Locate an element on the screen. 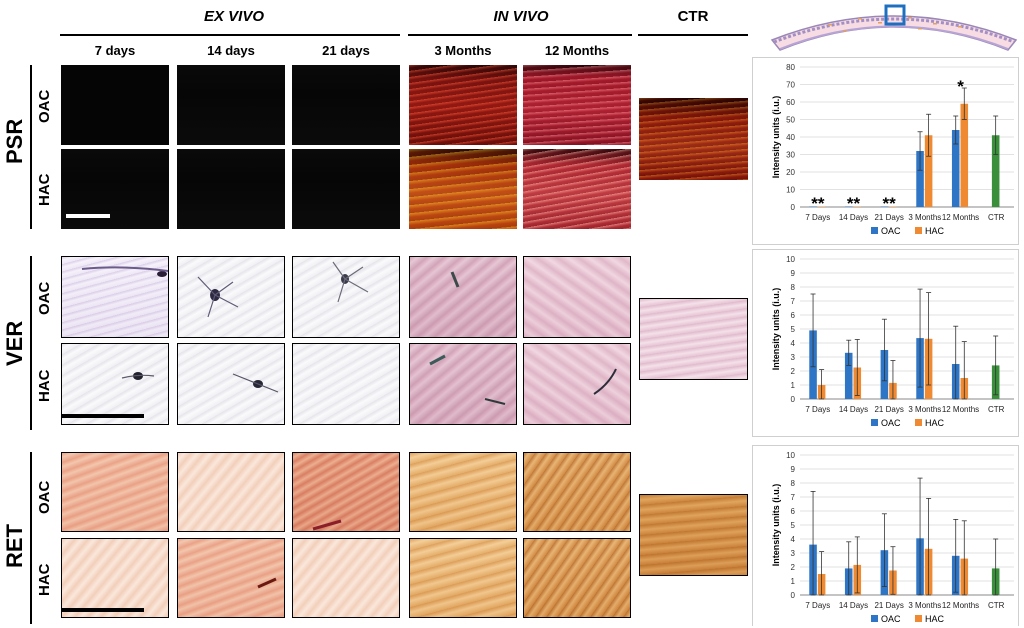  ver-hac-14-days-image is located at coordinates (231, 384).